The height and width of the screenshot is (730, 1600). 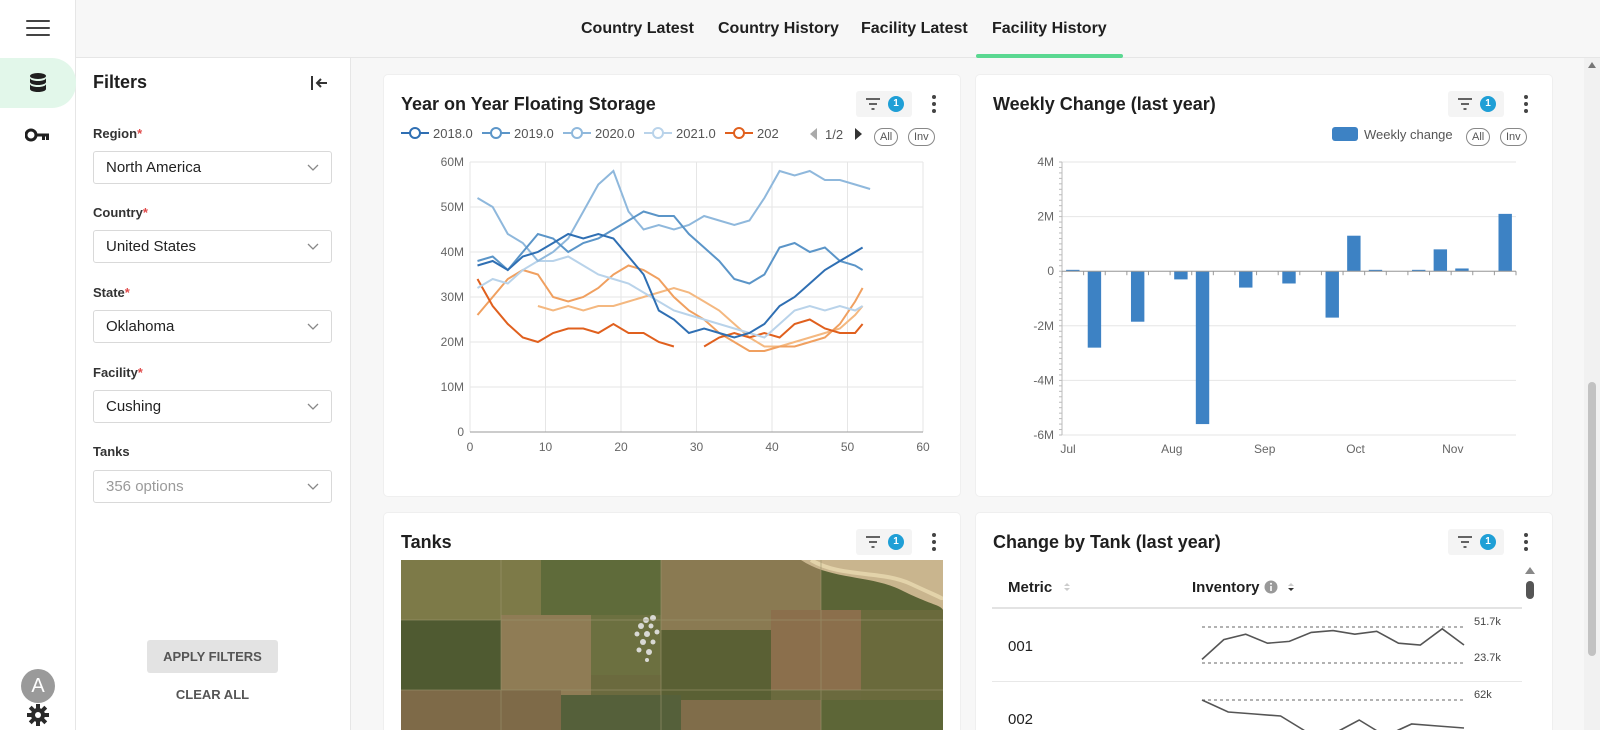 What do you see at coordinates (452, 297) in the screenshot?
I see `y-tick-label: 30M` at bounding box center [452, 297].